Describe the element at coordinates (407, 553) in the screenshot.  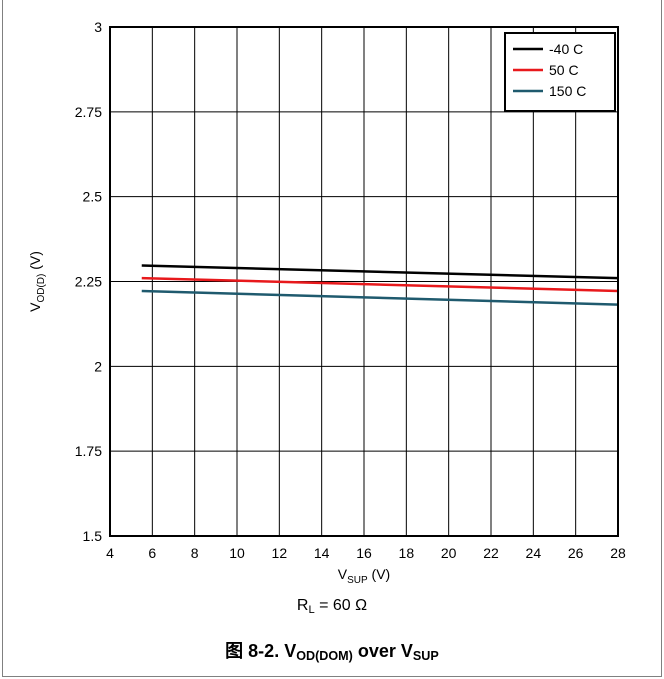
I see `x-tick-label: 18` at that location.